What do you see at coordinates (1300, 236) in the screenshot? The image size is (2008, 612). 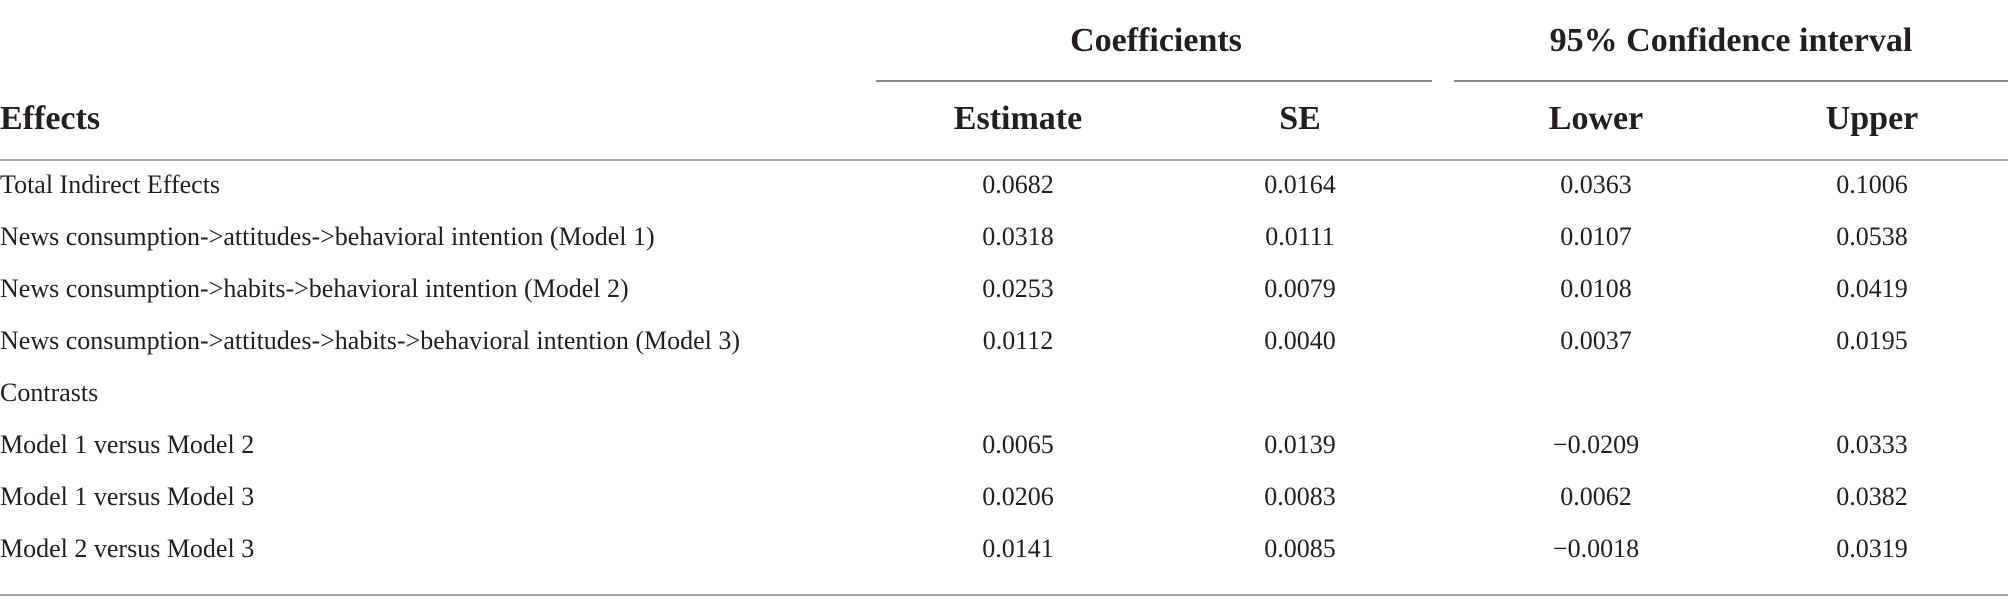 I see `se-cell: 0.0111` at bounding box center [1300, 236].